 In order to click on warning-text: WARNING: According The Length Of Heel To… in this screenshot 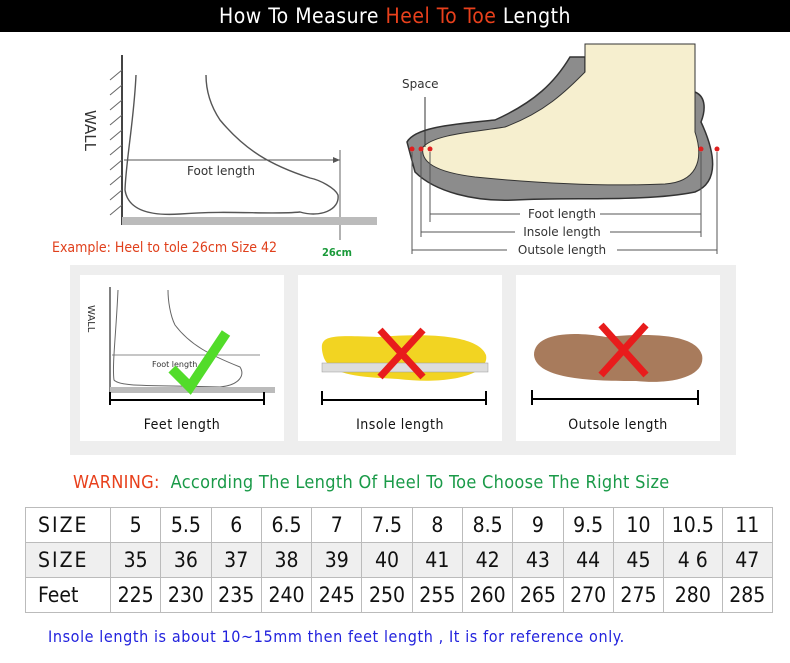, I will do `click(371, 482)`.